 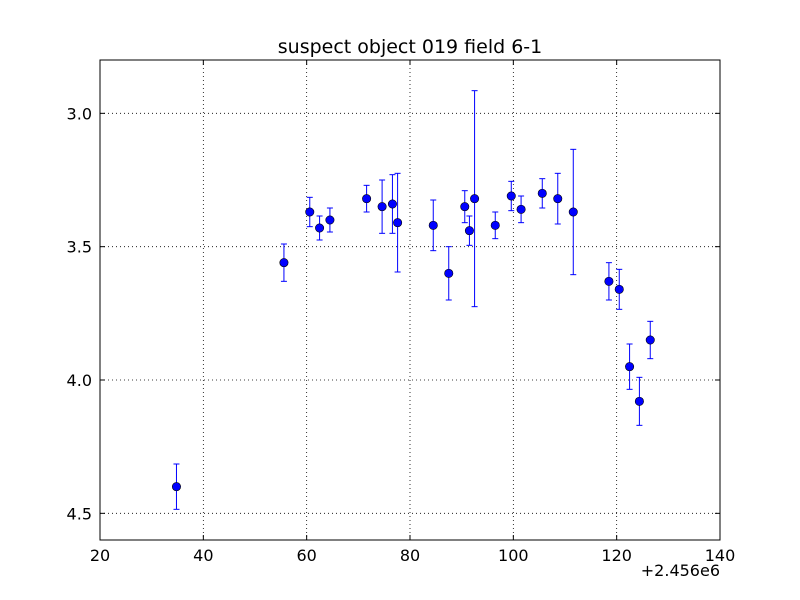 What do you see at coordinates (410, 555) in the screenshot?
I see `x-tick-label: 80` at bounding box center [410, 555].